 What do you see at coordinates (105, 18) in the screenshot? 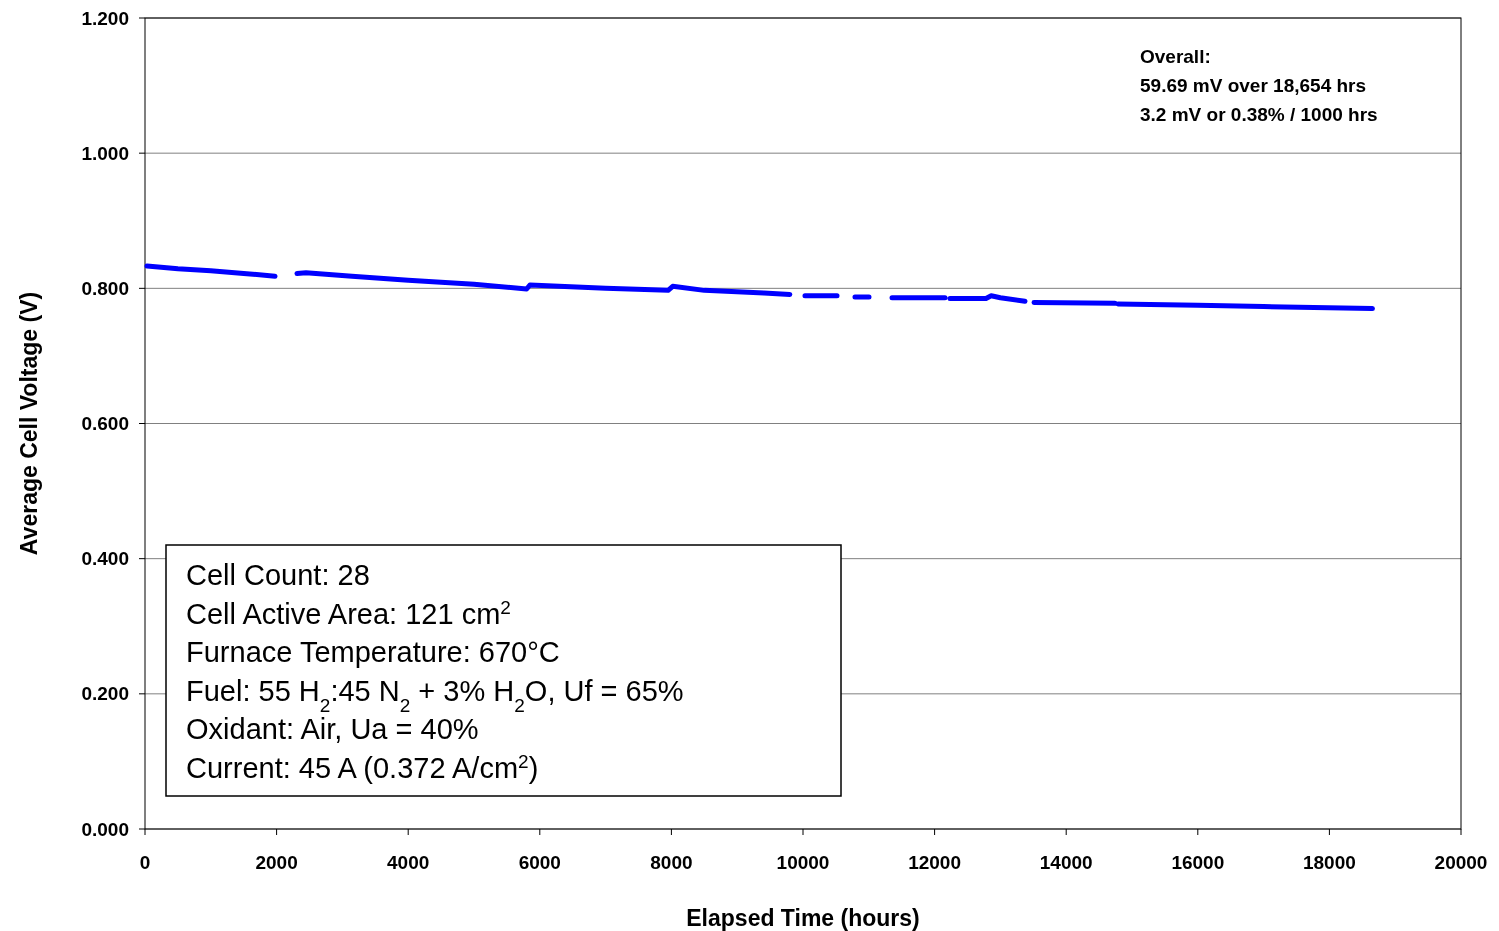
I see `y-tick-label: 1.200` at bounding box center [105, 18].